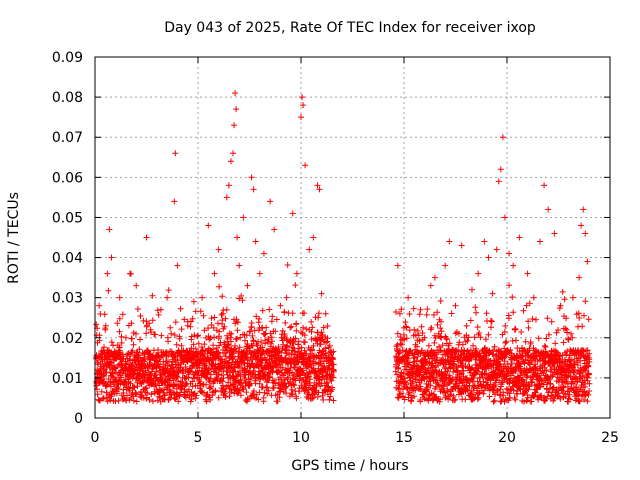 The image size is (640, 480). I want to click on x-tick-label: 15, so click(404, 438).